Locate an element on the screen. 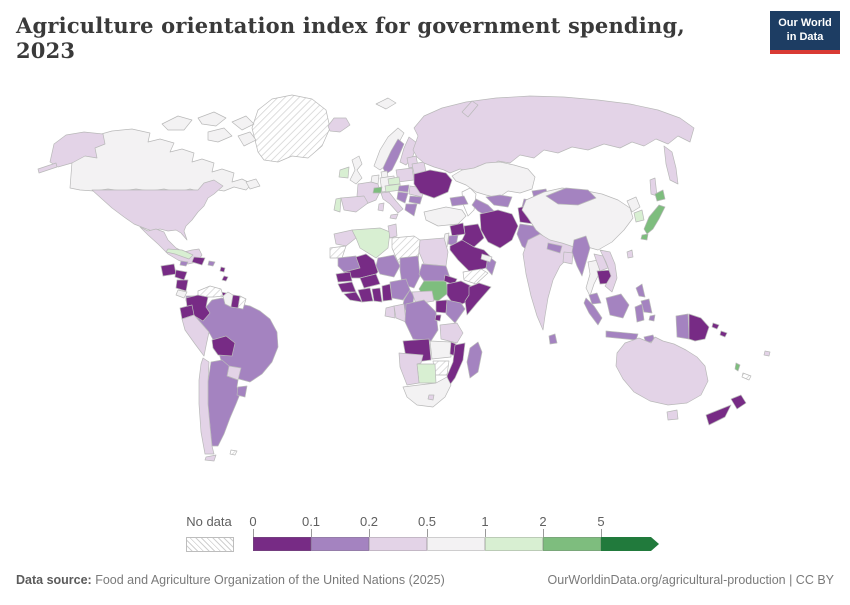 Image resolution: width=850 pixels, height=605 pixels. country-french-guiana is located at coordinates (242, 302).